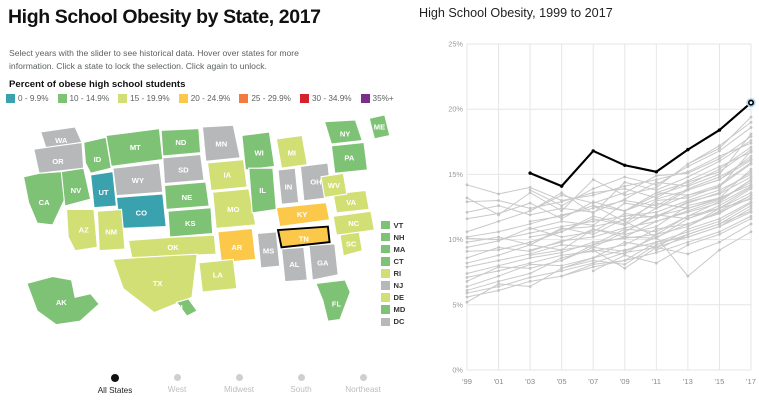 The image size is (759, 414). I want to click on small-state-DE: DE, so click(396, 298).